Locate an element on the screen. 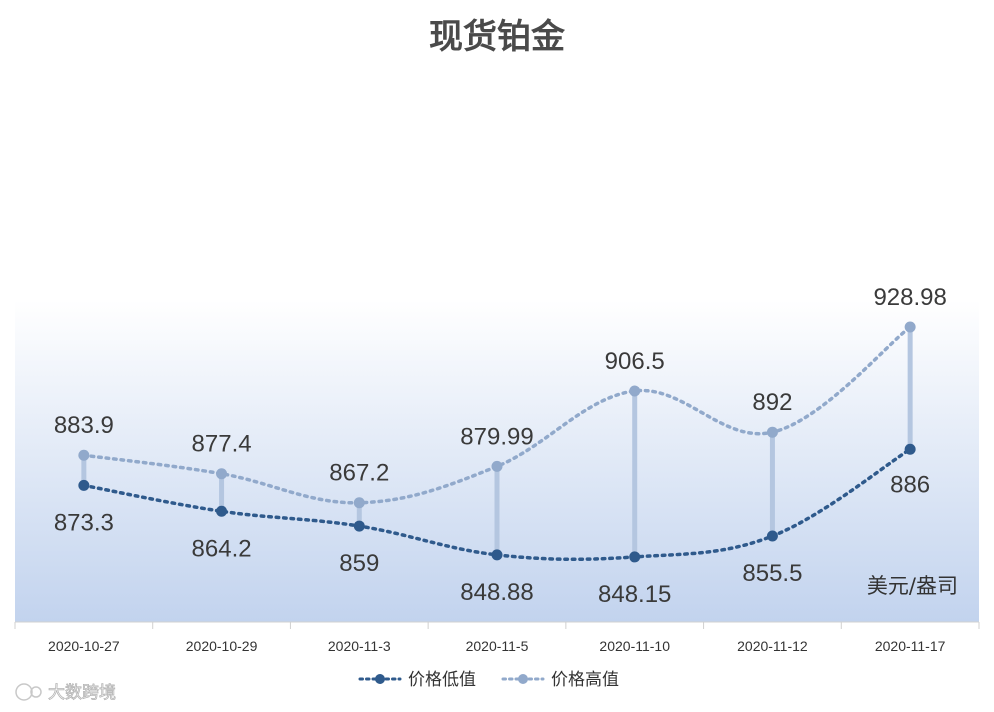 This screenshot has height=712, width=994. legend-label-high: 价格高值 is located at coordinates (585, 680).